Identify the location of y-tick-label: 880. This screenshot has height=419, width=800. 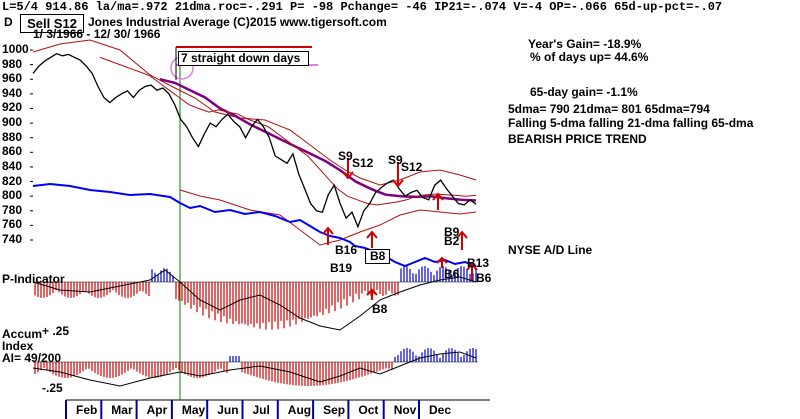
(12, 136).